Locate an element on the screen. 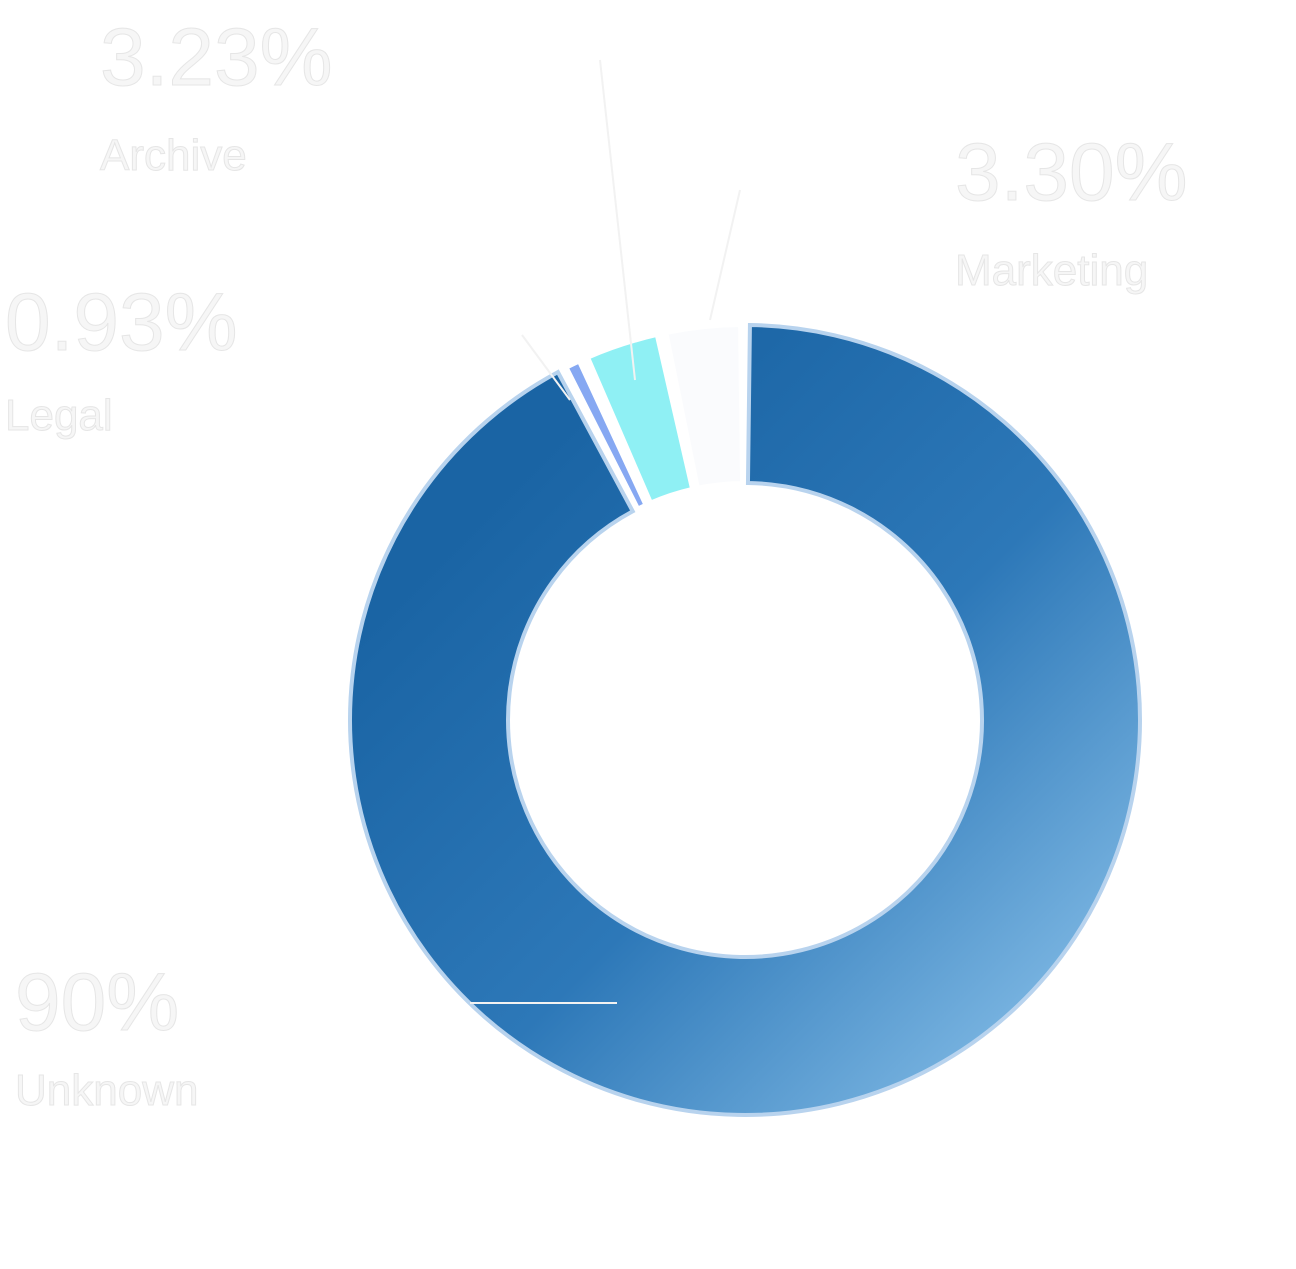  category-label: Unknown is located at coordinates (106, 1090).